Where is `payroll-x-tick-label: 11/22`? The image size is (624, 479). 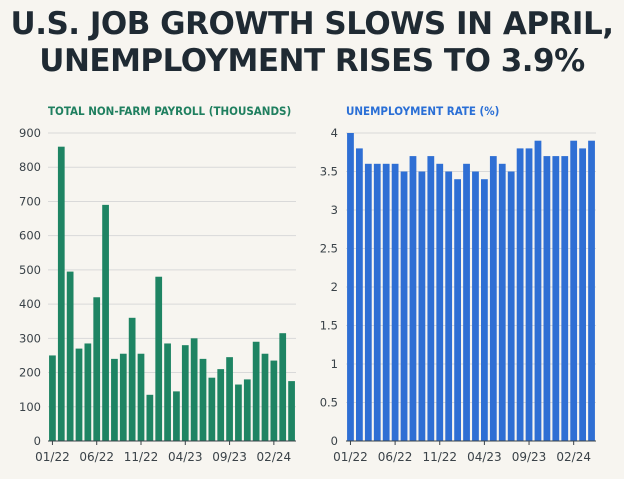 payroll-x-tick-label: 11/22 is located at coordinates (141, 457).